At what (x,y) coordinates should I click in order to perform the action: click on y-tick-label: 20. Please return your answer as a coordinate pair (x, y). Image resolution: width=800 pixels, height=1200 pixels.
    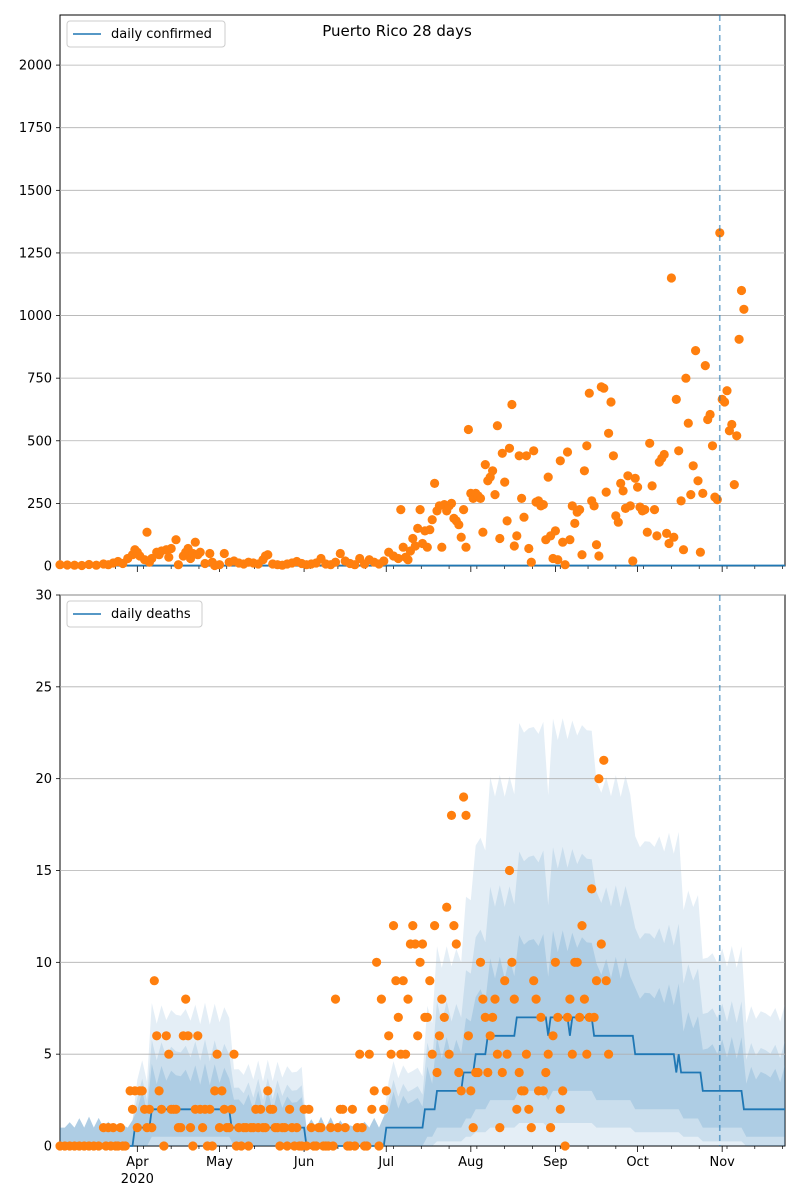
    Looking at the image, I should click on (43, 779).